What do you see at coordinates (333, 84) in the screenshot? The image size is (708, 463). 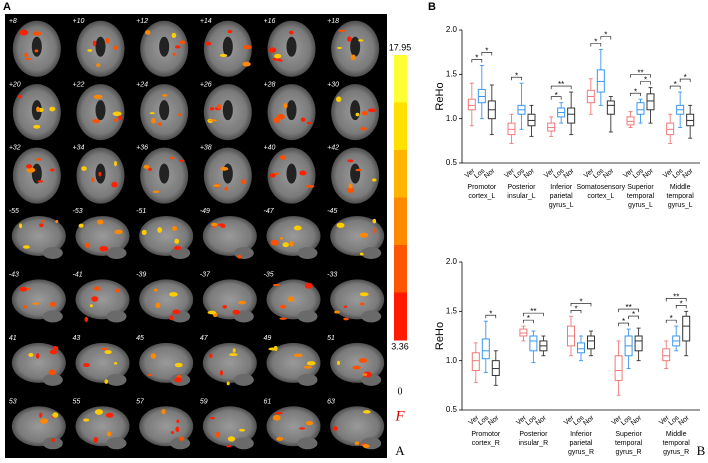 I see `slice-label: +30` at bounding box center [333, 84].